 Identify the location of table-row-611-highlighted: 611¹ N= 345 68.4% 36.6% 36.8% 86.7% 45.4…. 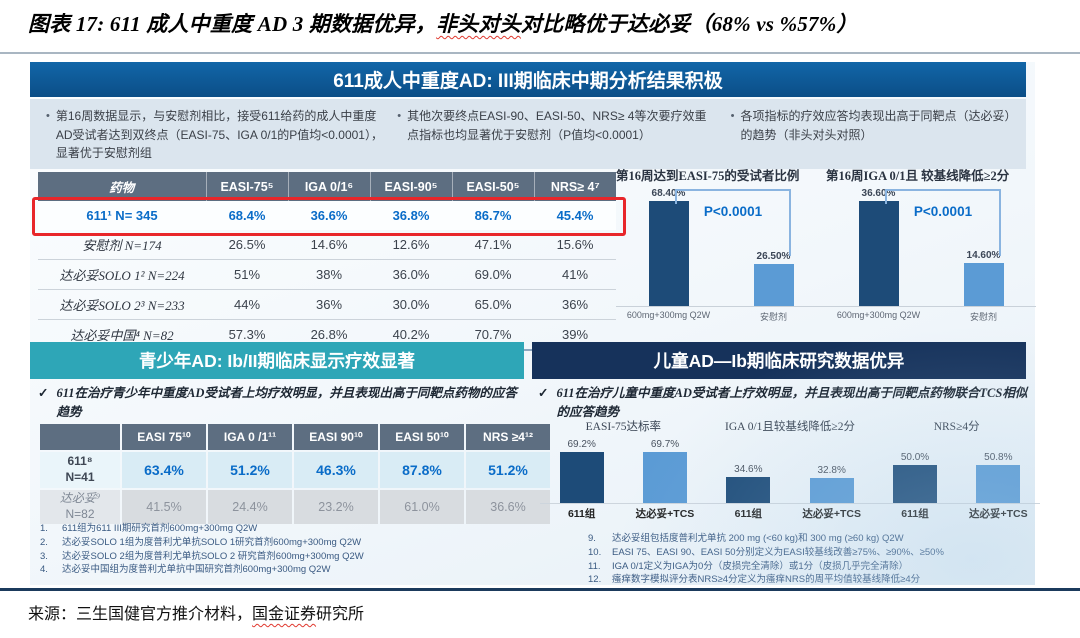
(327, 215).